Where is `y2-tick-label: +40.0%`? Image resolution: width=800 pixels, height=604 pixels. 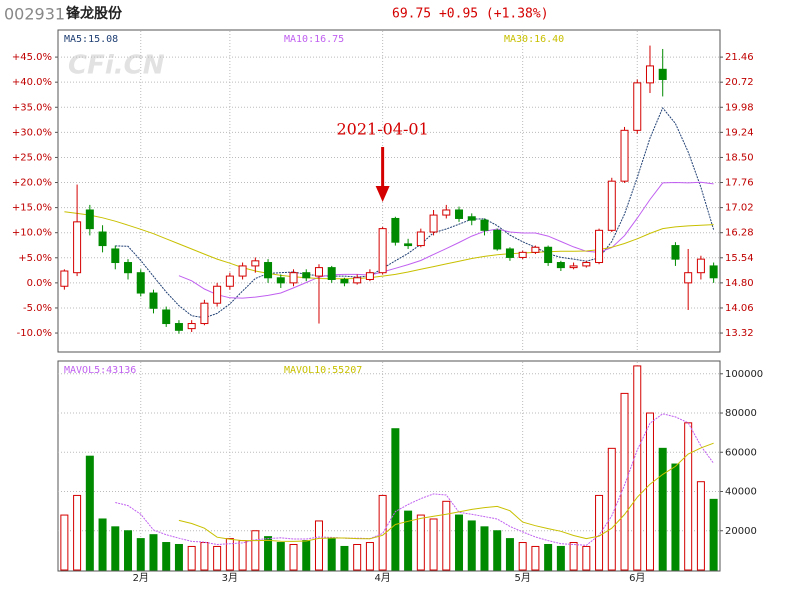
y2-tick-label: +40.0% is located at coordinates (32, 82).